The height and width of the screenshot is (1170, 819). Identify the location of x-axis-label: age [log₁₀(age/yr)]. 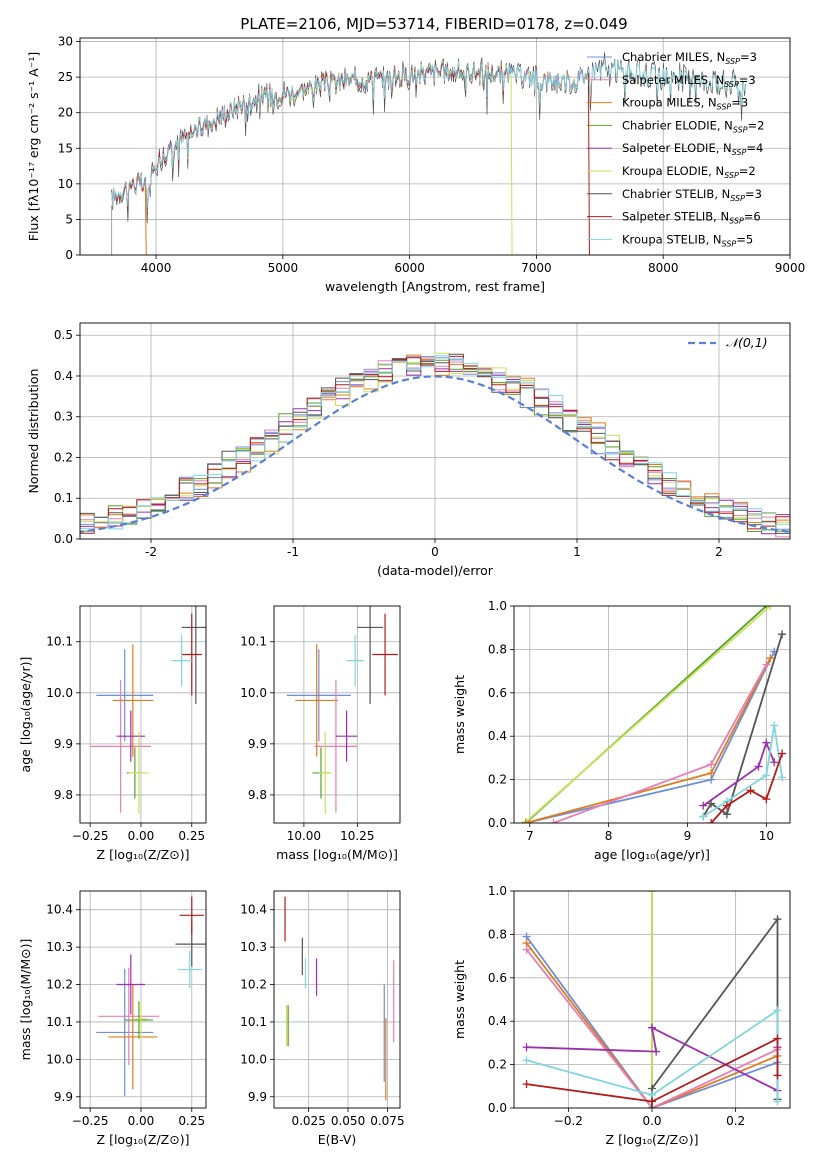
(652, 854).